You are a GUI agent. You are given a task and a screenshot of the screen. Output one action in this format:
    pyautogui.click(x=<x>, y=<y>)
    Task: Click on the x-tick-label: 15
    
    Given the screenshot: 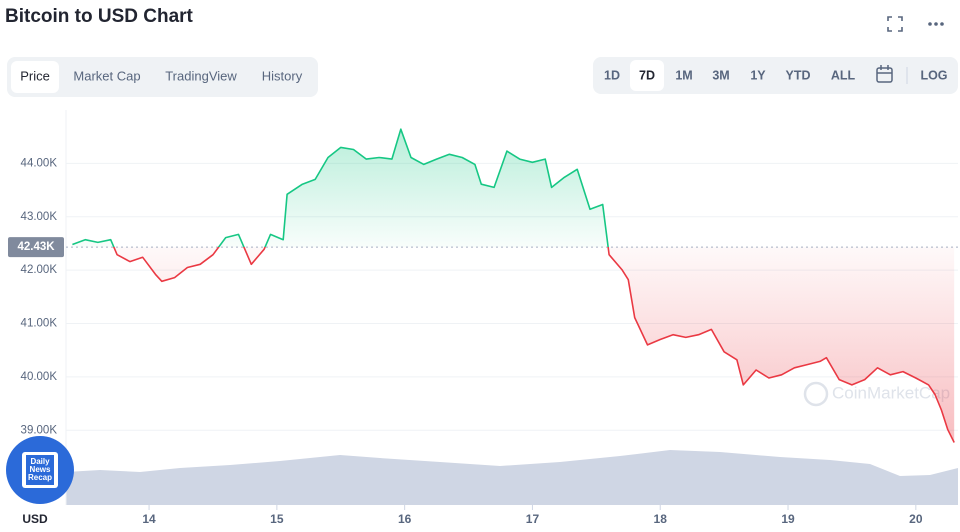 What is the action you would take?
    pyautogui.click(x=277, y=519)
    